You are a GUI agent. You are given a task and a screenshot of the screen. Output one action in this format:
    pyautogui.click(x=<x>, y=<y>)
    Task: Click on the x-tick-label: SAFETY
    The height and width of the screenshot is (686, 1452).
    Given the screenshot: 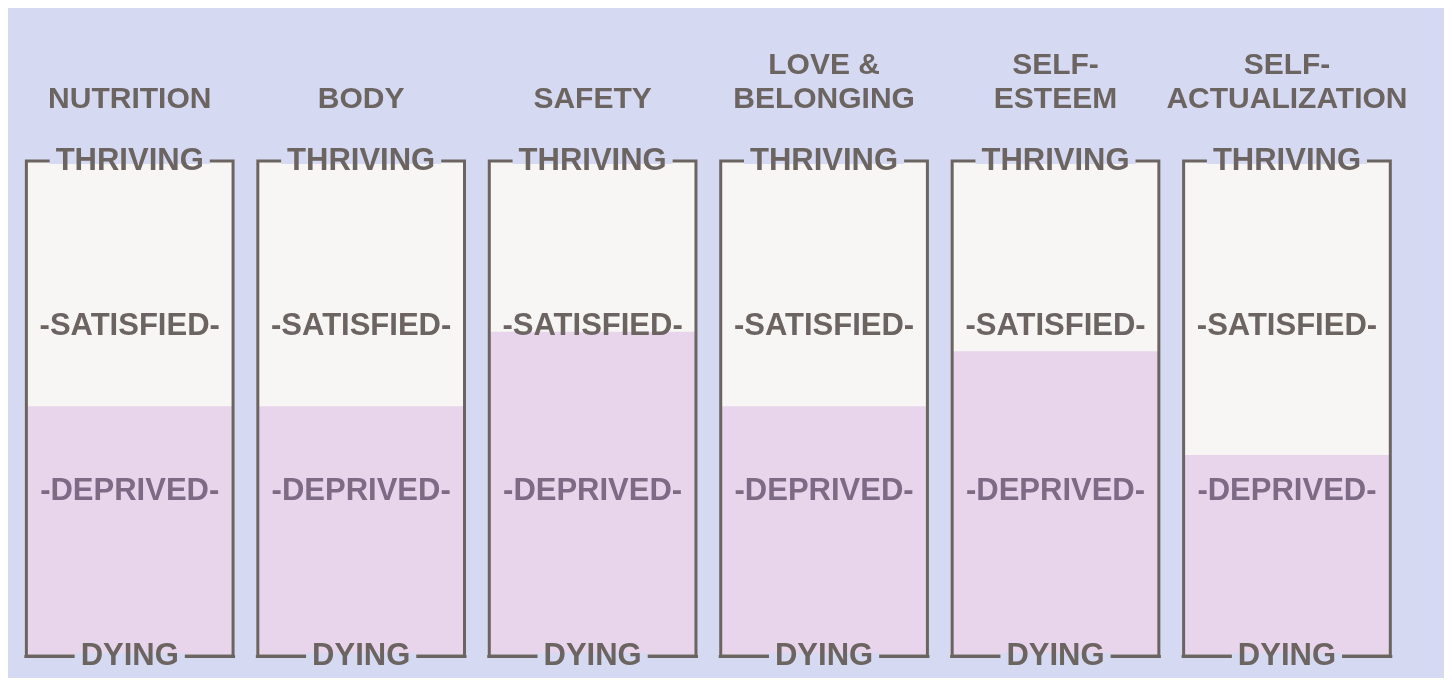 What is the action you would take?
    pyautogui.click(x=592, y=98)
    